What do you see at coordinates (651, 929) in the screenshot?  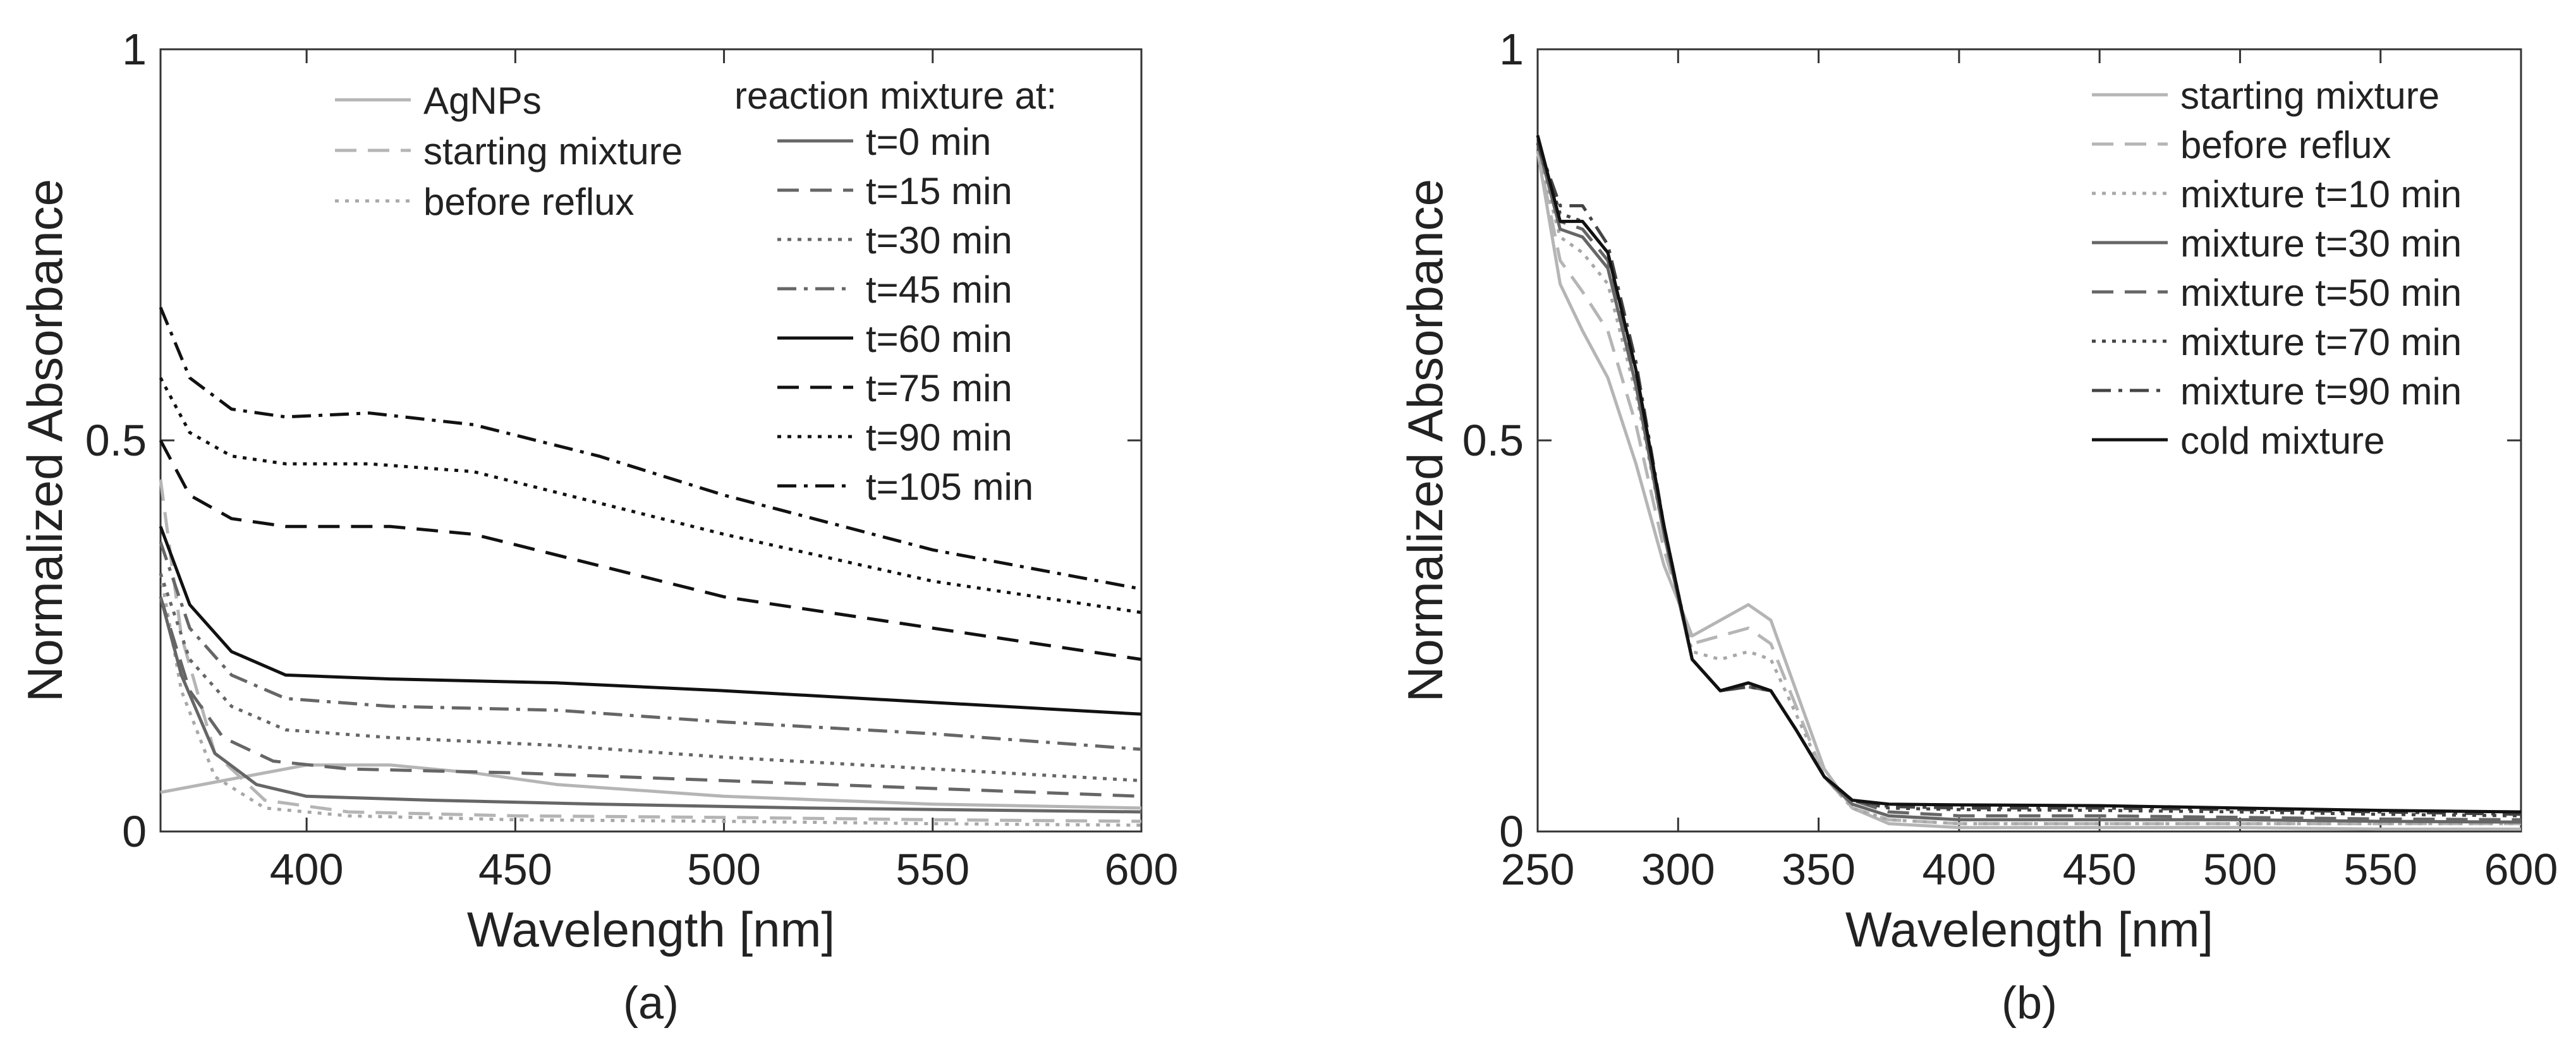 I see `panel-a-xlabel: Wavelength [nm]` at bounding box center [651, 929].